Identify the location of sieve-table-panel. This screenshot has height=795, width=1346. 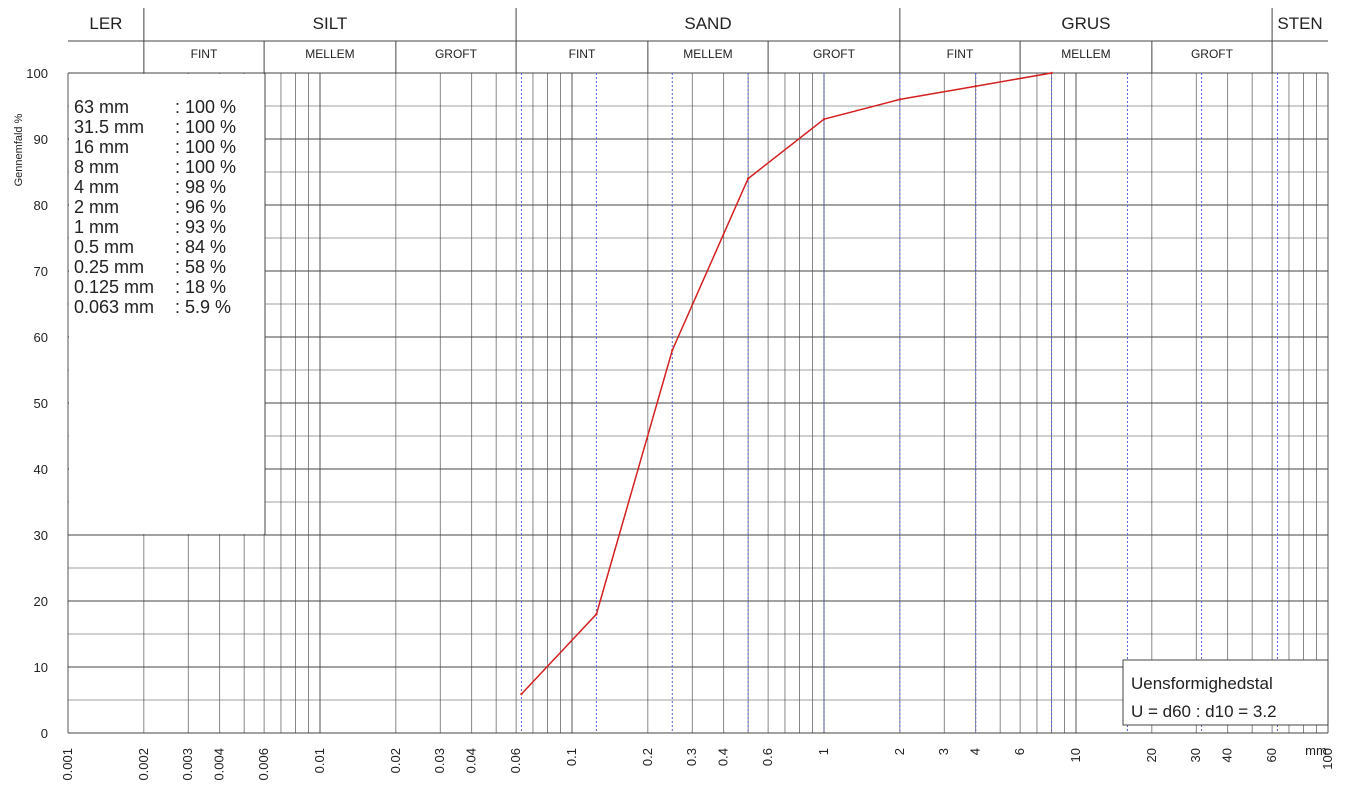
(167, 304).